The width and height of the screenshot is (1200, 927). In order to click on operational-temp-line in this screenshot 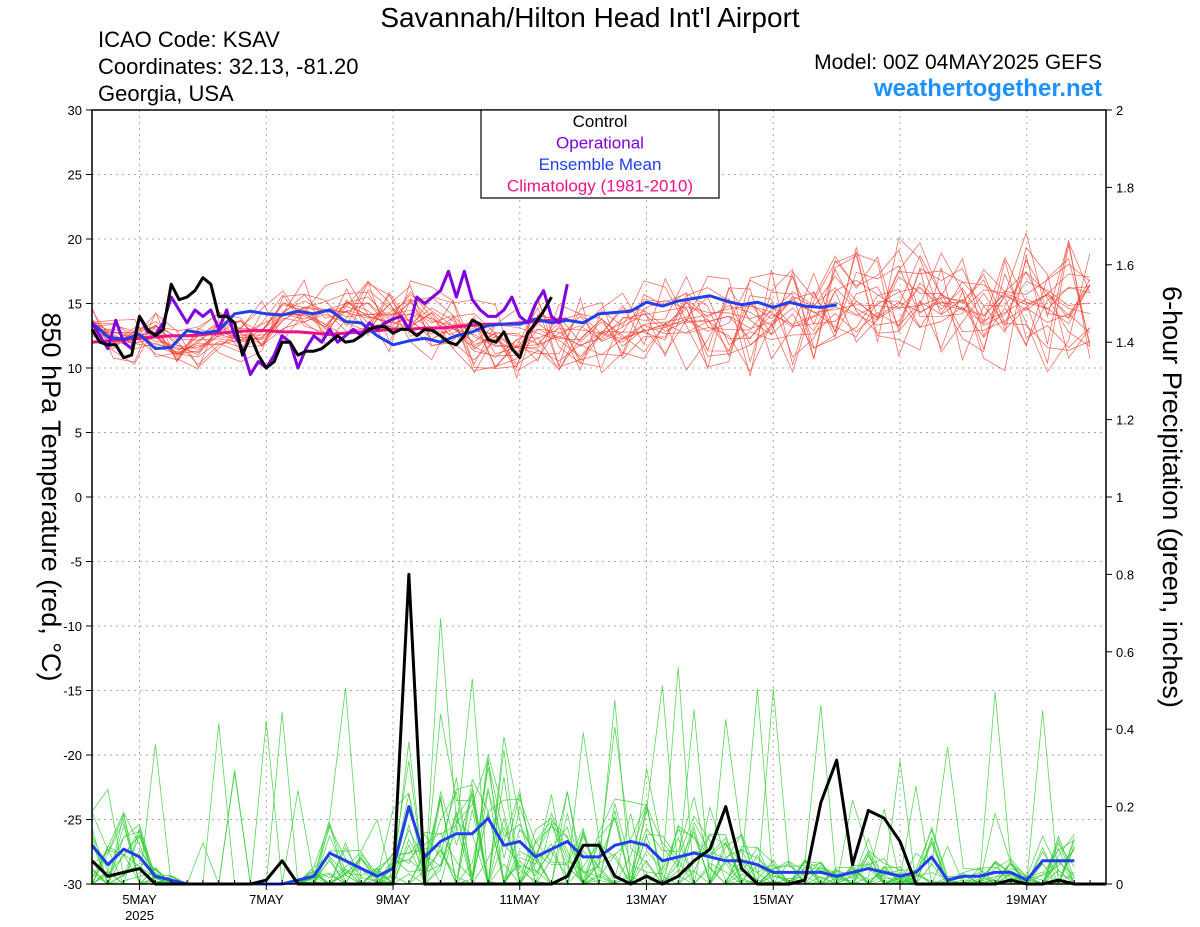, I will do `click(329, 322)`.